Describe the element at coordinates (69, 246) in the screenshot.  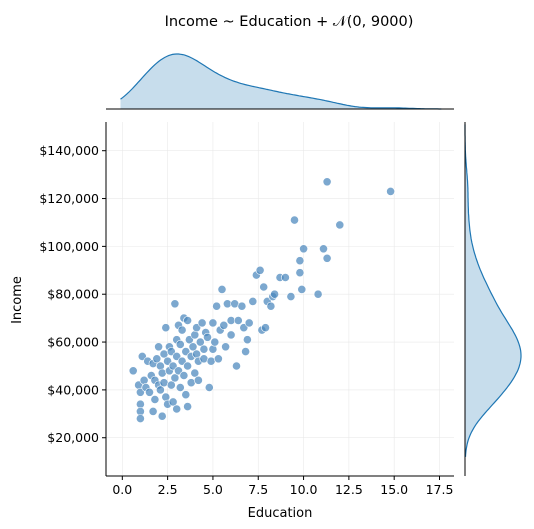
I see `y-tick-label: $100,000` at that location.